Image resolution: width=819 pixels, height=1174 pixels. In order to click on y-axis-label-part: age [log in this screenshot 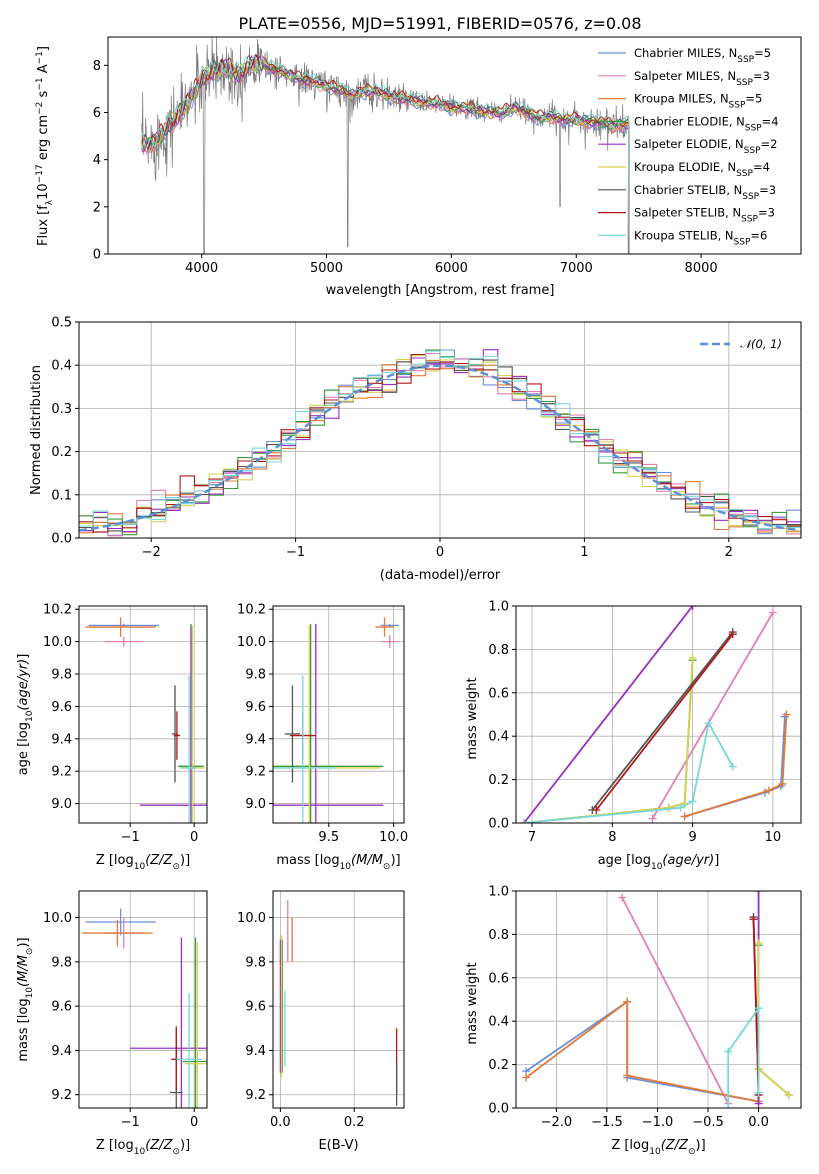, I will do `click(23, 748)`.